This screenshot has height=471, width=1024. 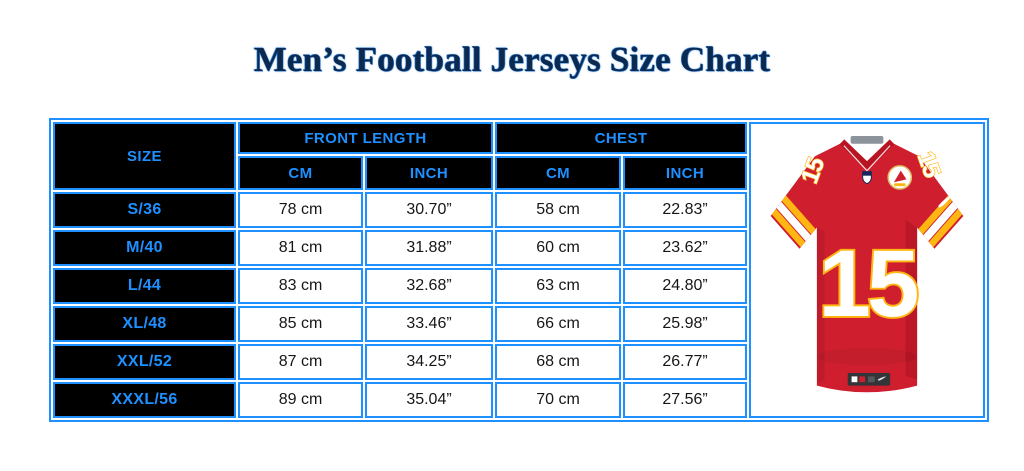 What do you see at coordinates (685, 286) in the screenshot?
I see `chest-inch-cell: 24.80”` at bounding box center [685, 286].